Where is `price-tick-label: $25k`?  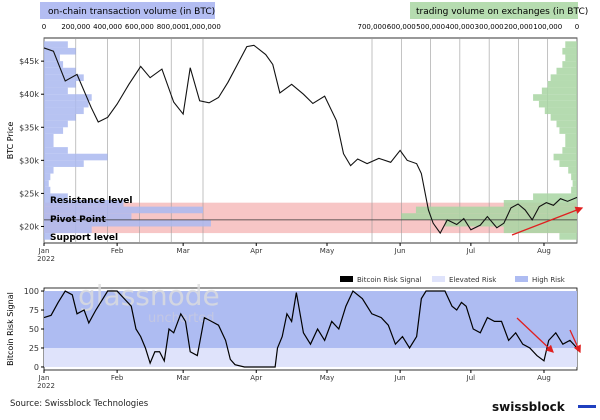
price-tick-label: $25k is located at coordinates (29, 193).